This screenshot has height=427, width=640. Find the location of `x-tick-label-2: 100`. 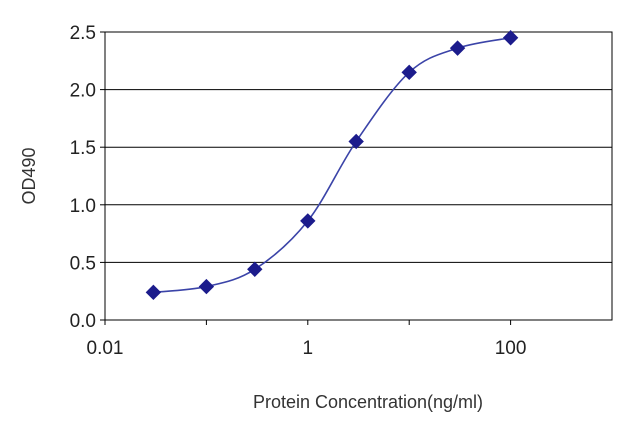

x-tick-label-2: 100 is located at coordinates (511, 348).